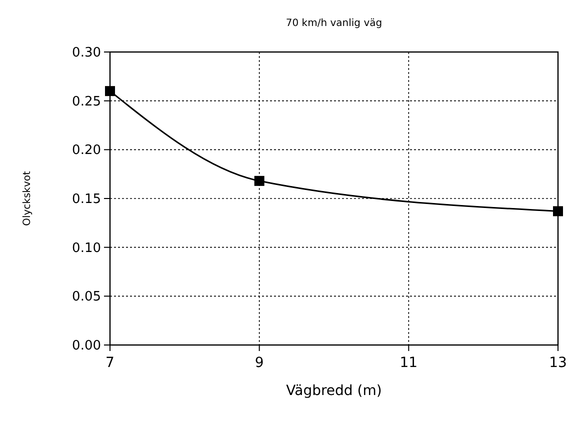  I want to click on y-tick-label: 0.10, so click(86, 248).